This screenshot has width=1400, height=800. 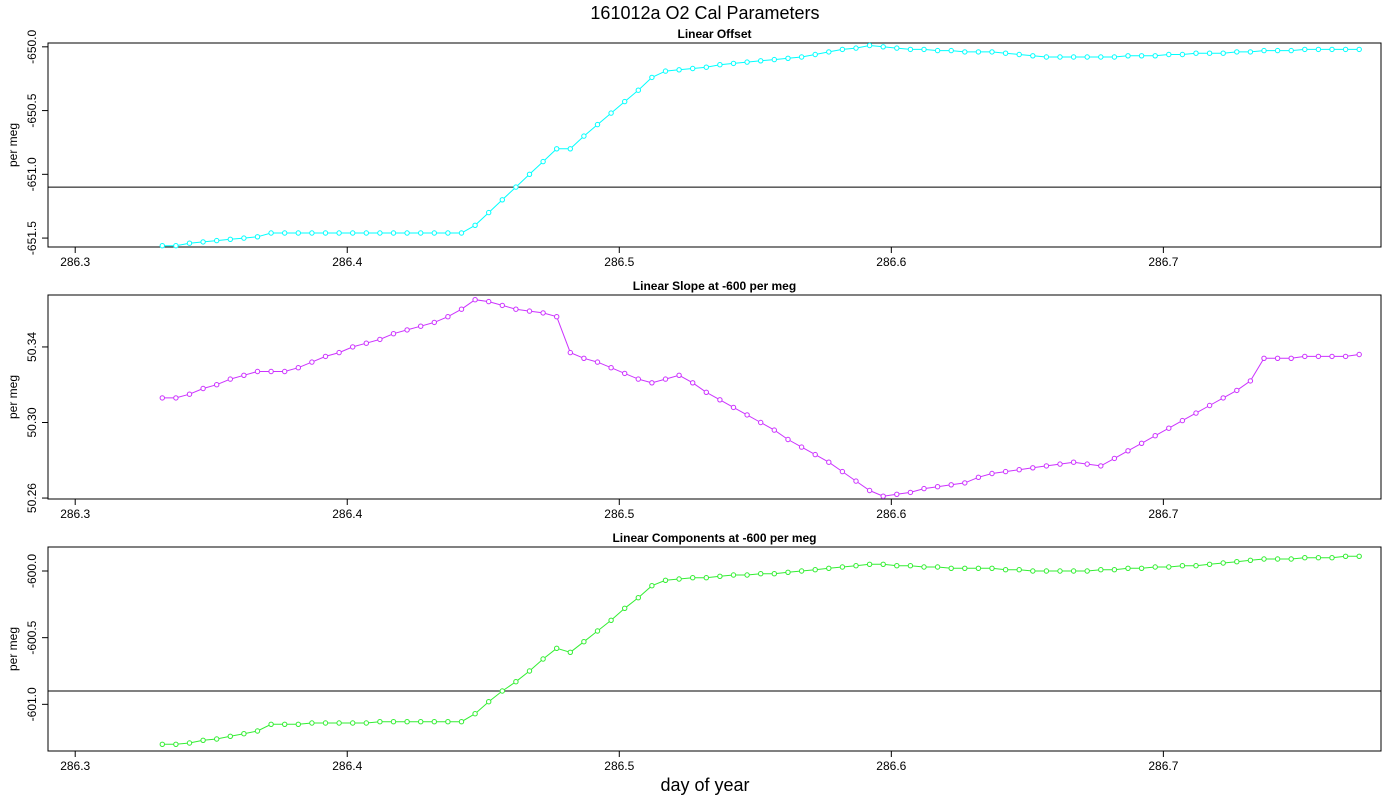 What do you see at coordinates (32, 637) in the screenshot?
I see `linear-components-y-tick-label: -600.5` at bounding box center [32, 637].